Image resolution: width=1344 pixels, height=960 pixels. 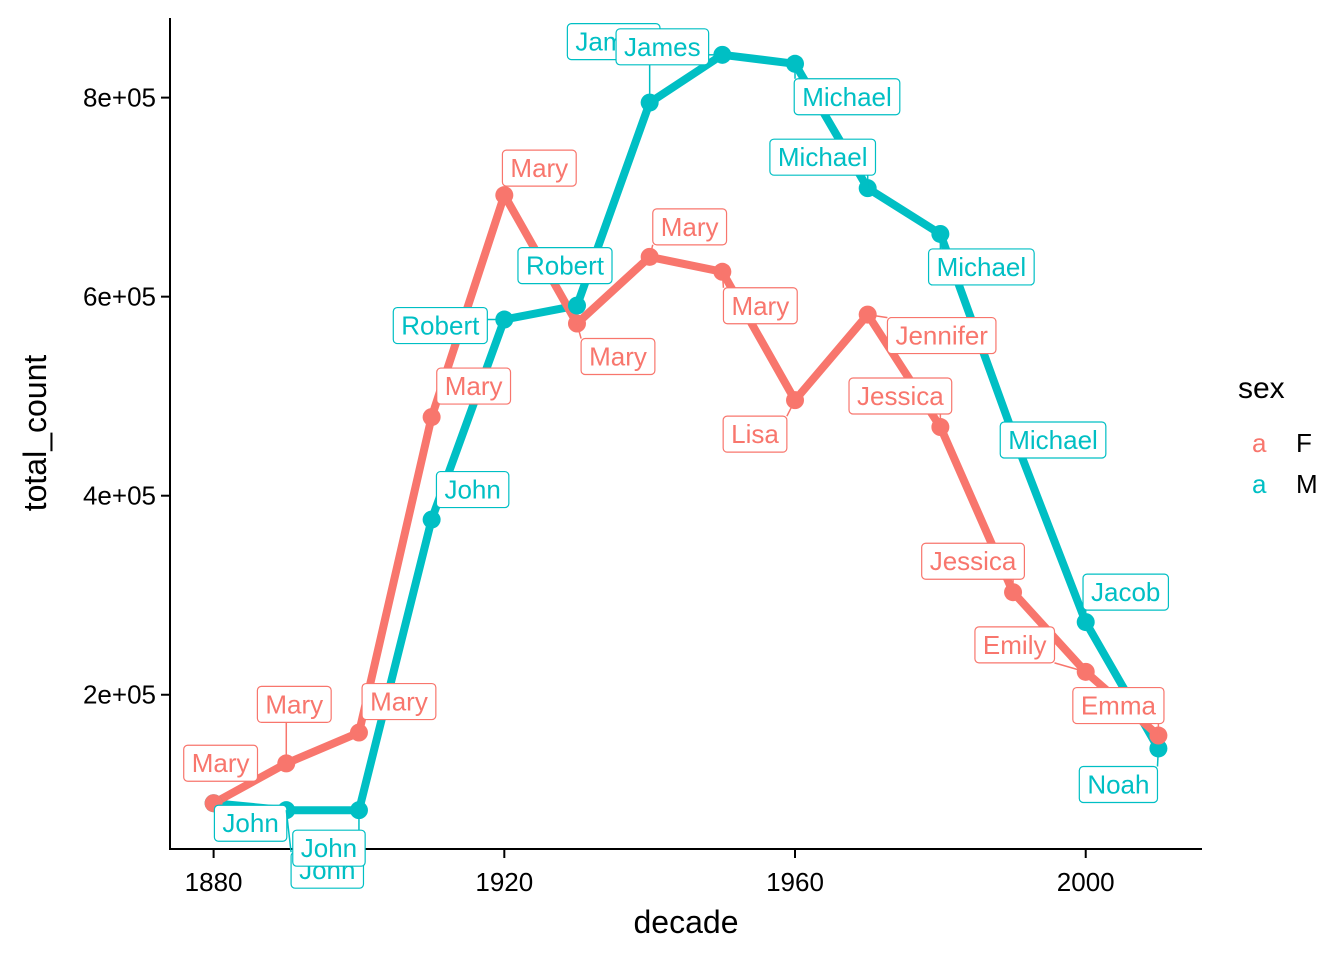 What do you see at coordinates (1259, 443) in the screenshot?
I see `legend-key-f: a` at bounding box center [1259, 443].